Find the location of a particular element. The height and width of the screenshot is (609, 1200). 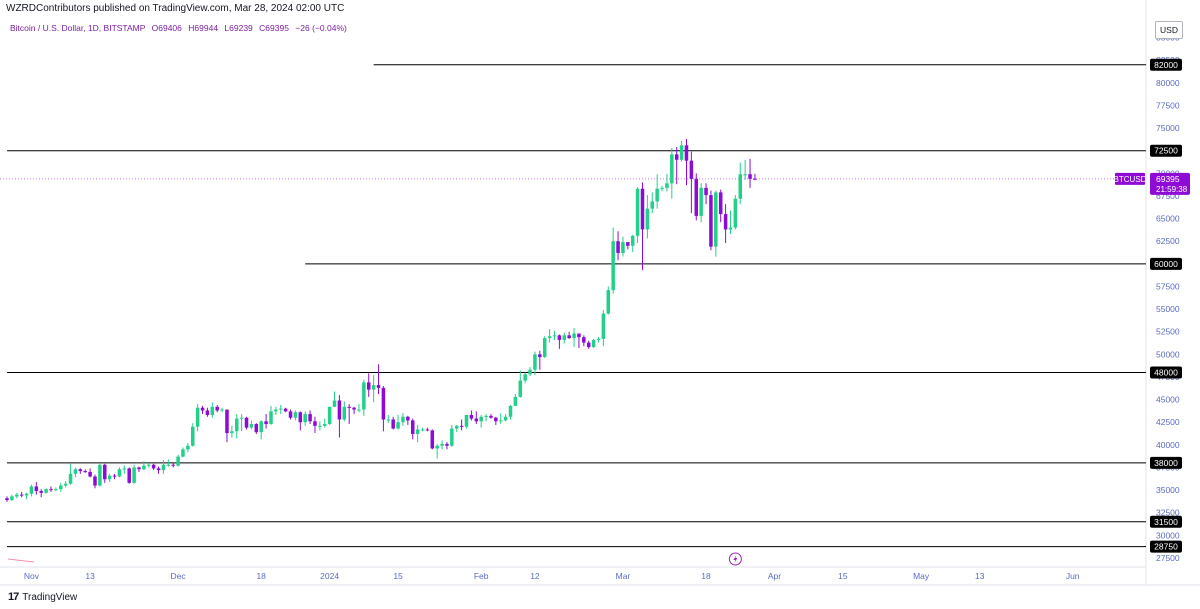

time-axis: Nov 13 Dec 18 2024 15 Feb 12 Mar 18 Apr 15 May 13 Jun is located at coordinates (552, 576).